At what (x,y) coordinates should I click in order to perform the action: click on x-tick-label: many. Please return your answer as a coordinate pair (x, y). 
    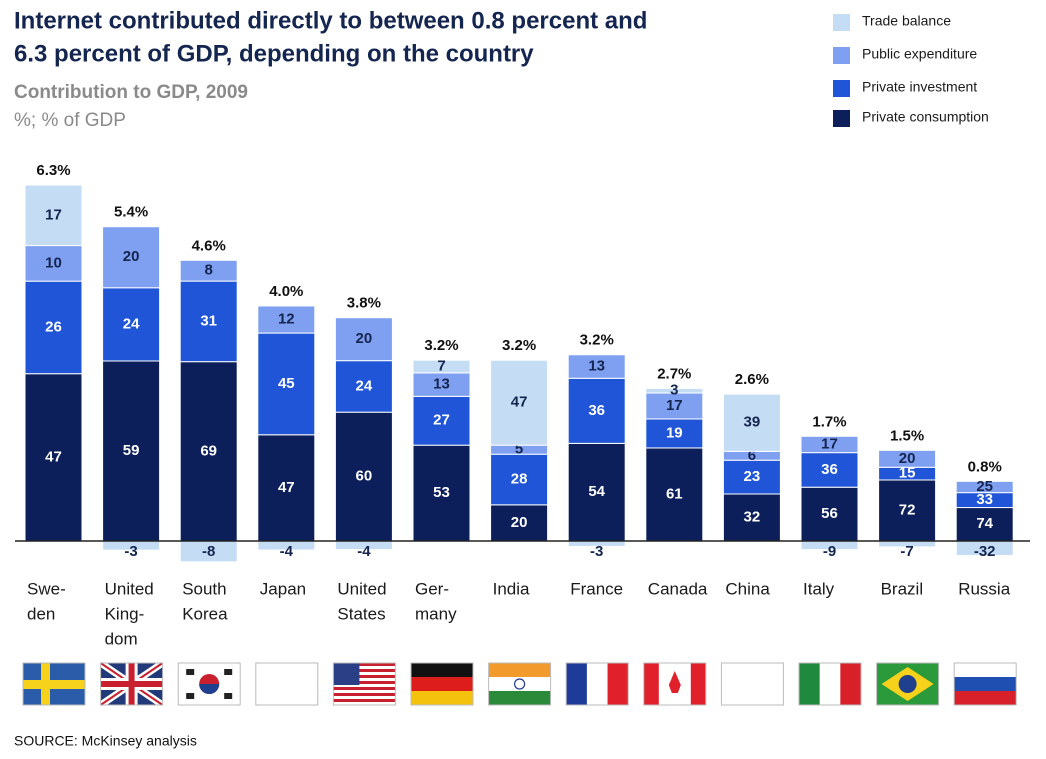
    Looking at the image, I should click on (436, 613).